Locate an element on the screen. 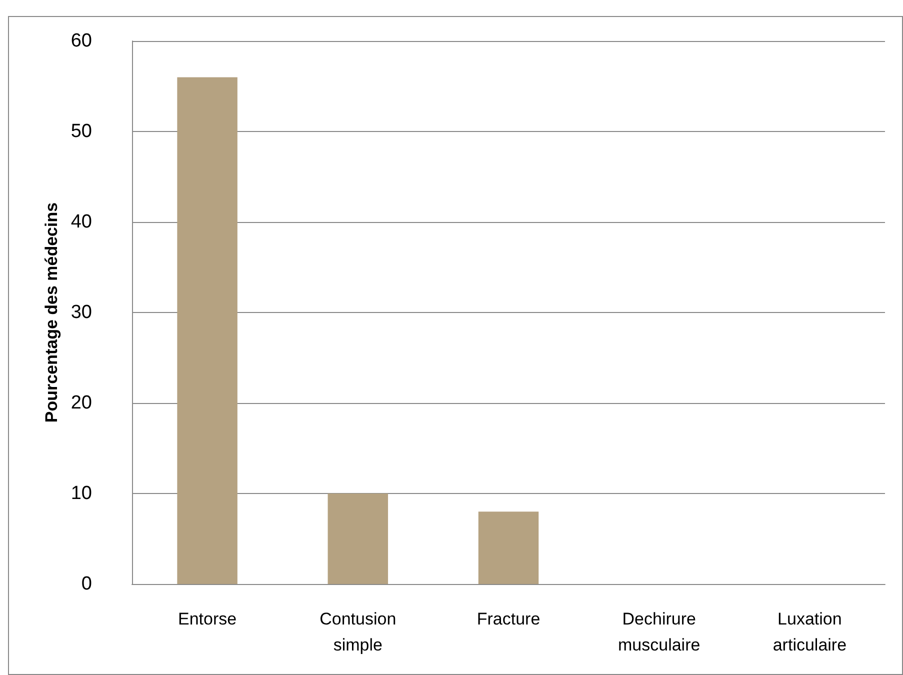 The height and width of the screenshot is (675, 903). x-tick-label: Contusion simple is located at coordinates (358, 632).